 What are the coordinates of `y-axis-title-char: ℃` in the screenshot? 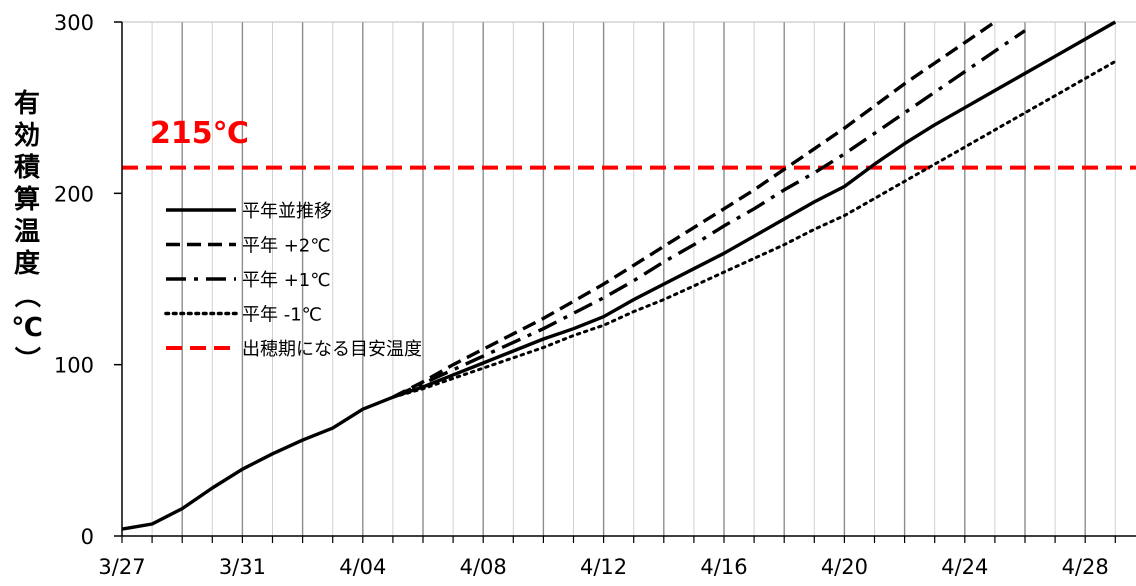 It's located at (26, 328).